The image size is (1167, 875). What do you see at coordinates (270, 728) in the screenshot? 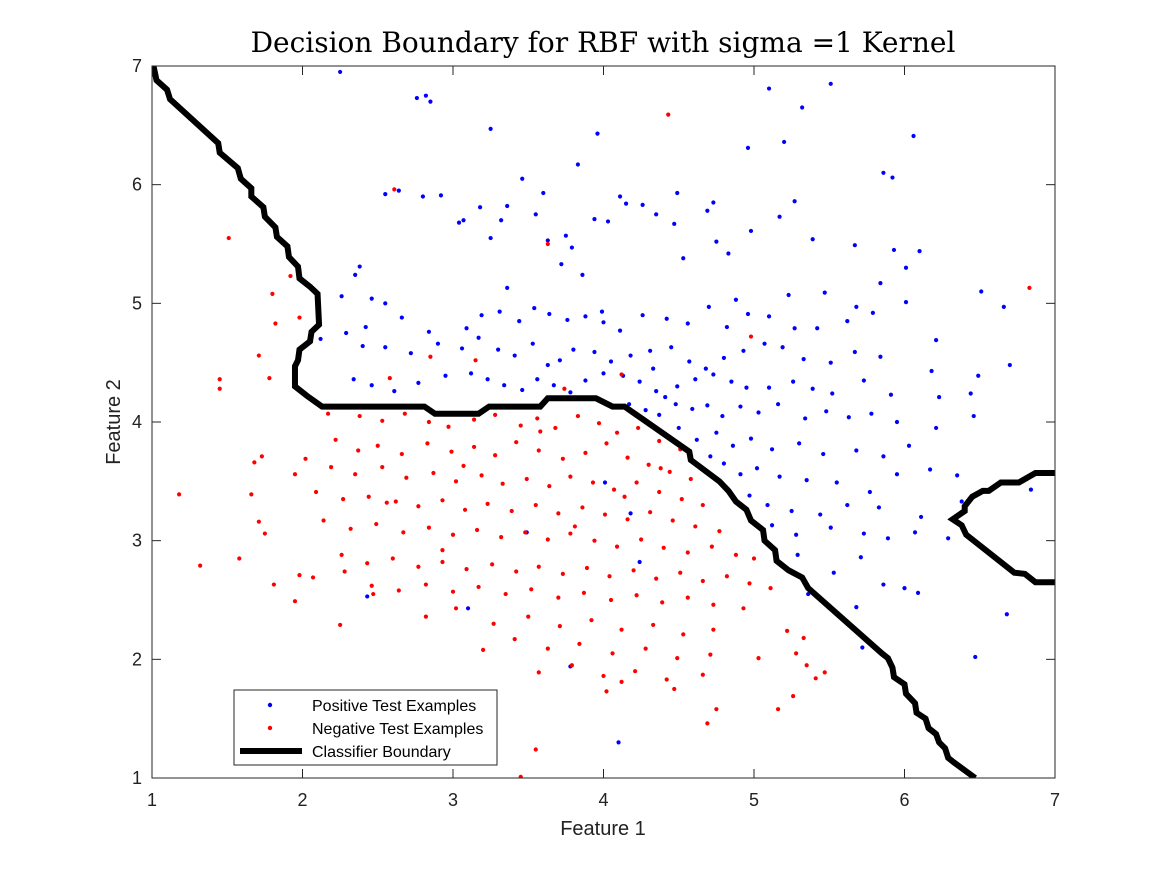
I see `legend-marker-negative` at bounding box center [270, 728].